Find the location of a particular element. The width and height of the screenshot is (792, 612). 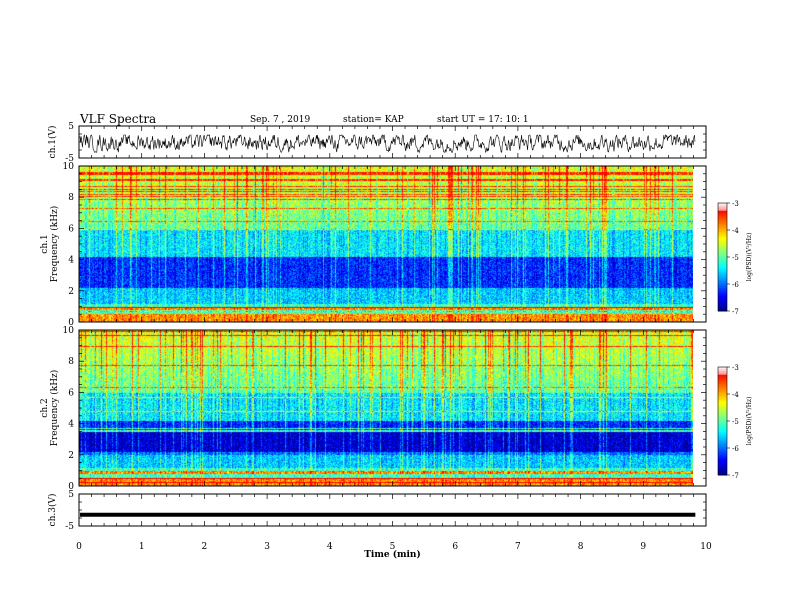

x-axis-label: Time (min) is located at coordinates (392, 554).